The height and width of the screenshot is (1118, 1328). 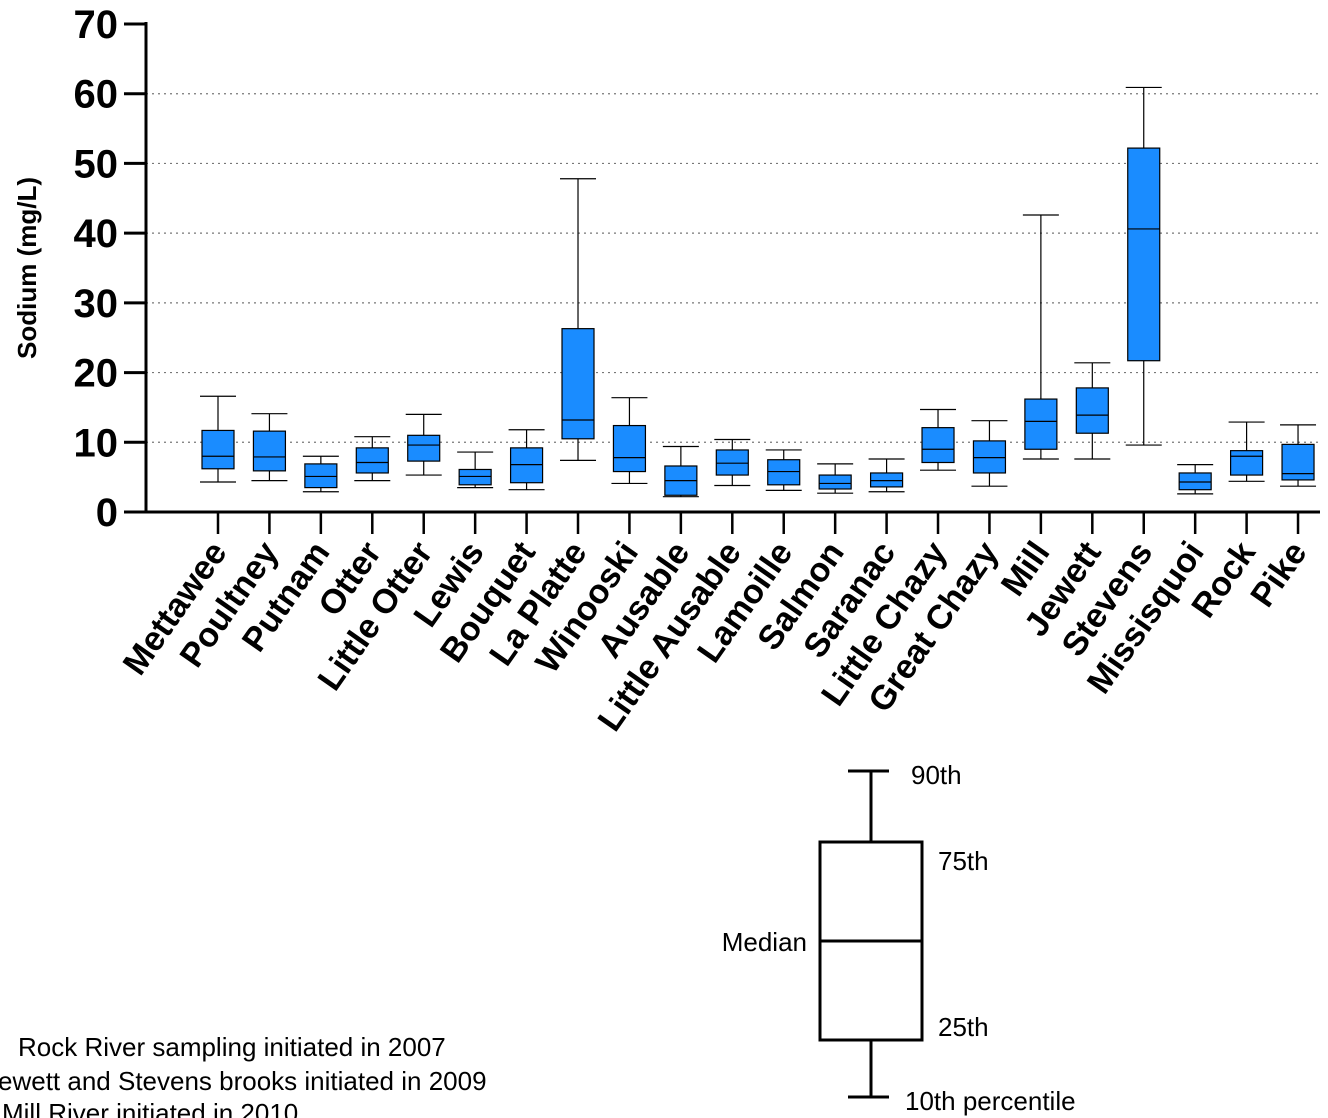 I want to click on y-tick-label: 60, so click(x=96, y=95).